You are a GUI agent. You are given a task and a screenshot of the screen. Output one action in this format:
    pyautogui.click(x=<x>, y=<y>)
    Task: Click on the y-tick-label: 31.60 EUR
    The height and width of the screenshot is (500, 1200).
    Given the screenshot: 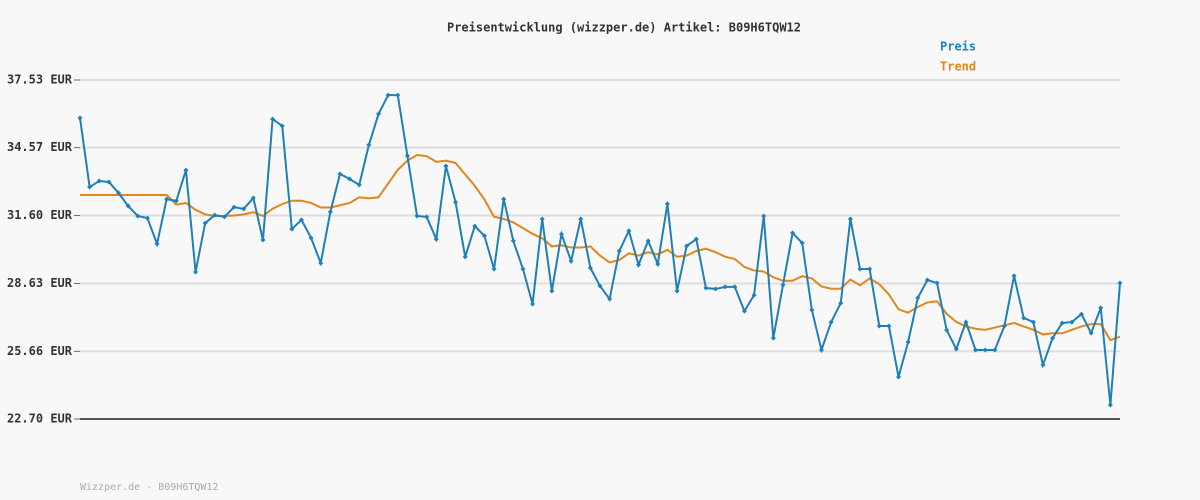 What is the action you would take?
    pyautogui.click(x=40, y=215)
    